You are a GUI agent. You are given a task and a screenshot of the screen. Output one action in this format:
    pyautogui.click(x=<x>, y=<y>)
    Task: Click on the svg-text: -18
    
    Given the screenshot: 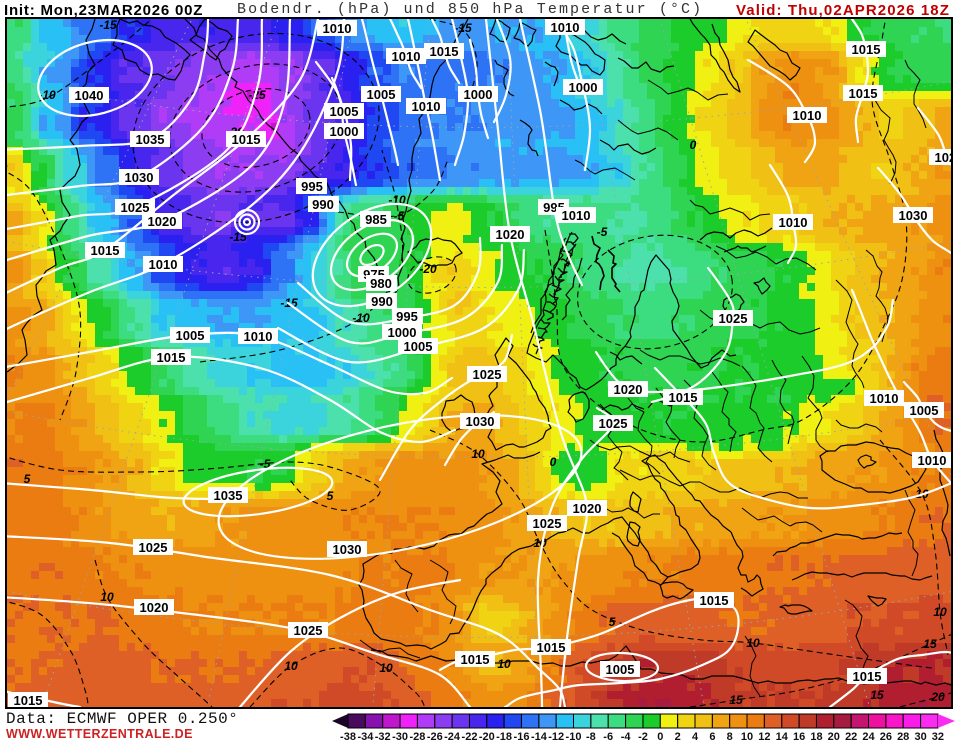 What is the action you would take?
    pyautogui.click(x=504, y=736)
    